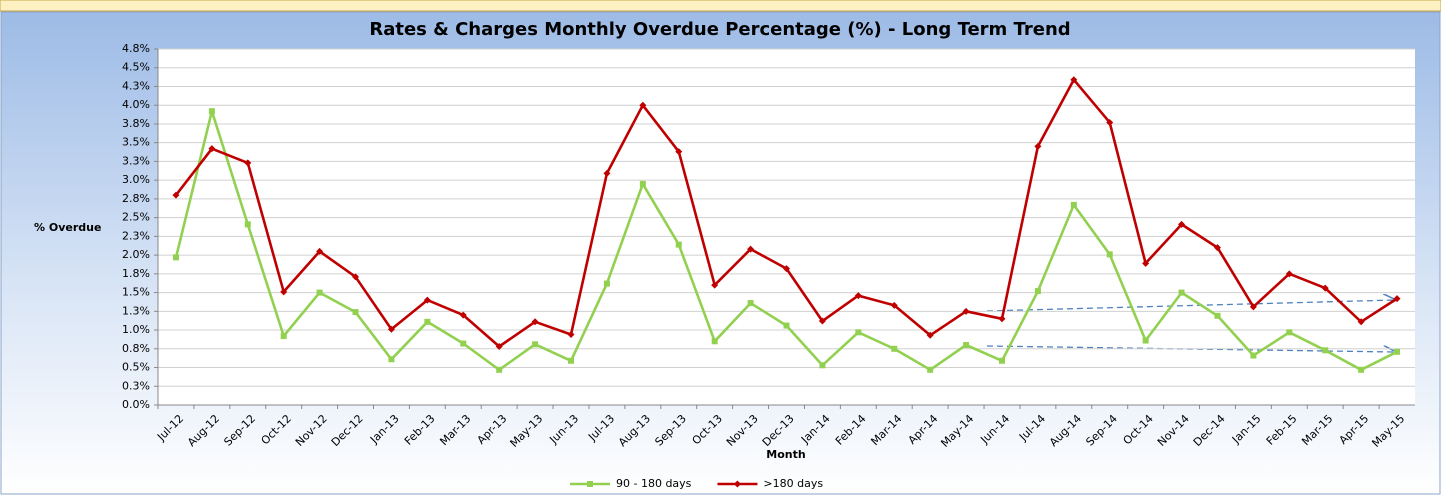 The width and height of the screenshot is (1441, 495). I want to click on top-strip, so click(720, 6).